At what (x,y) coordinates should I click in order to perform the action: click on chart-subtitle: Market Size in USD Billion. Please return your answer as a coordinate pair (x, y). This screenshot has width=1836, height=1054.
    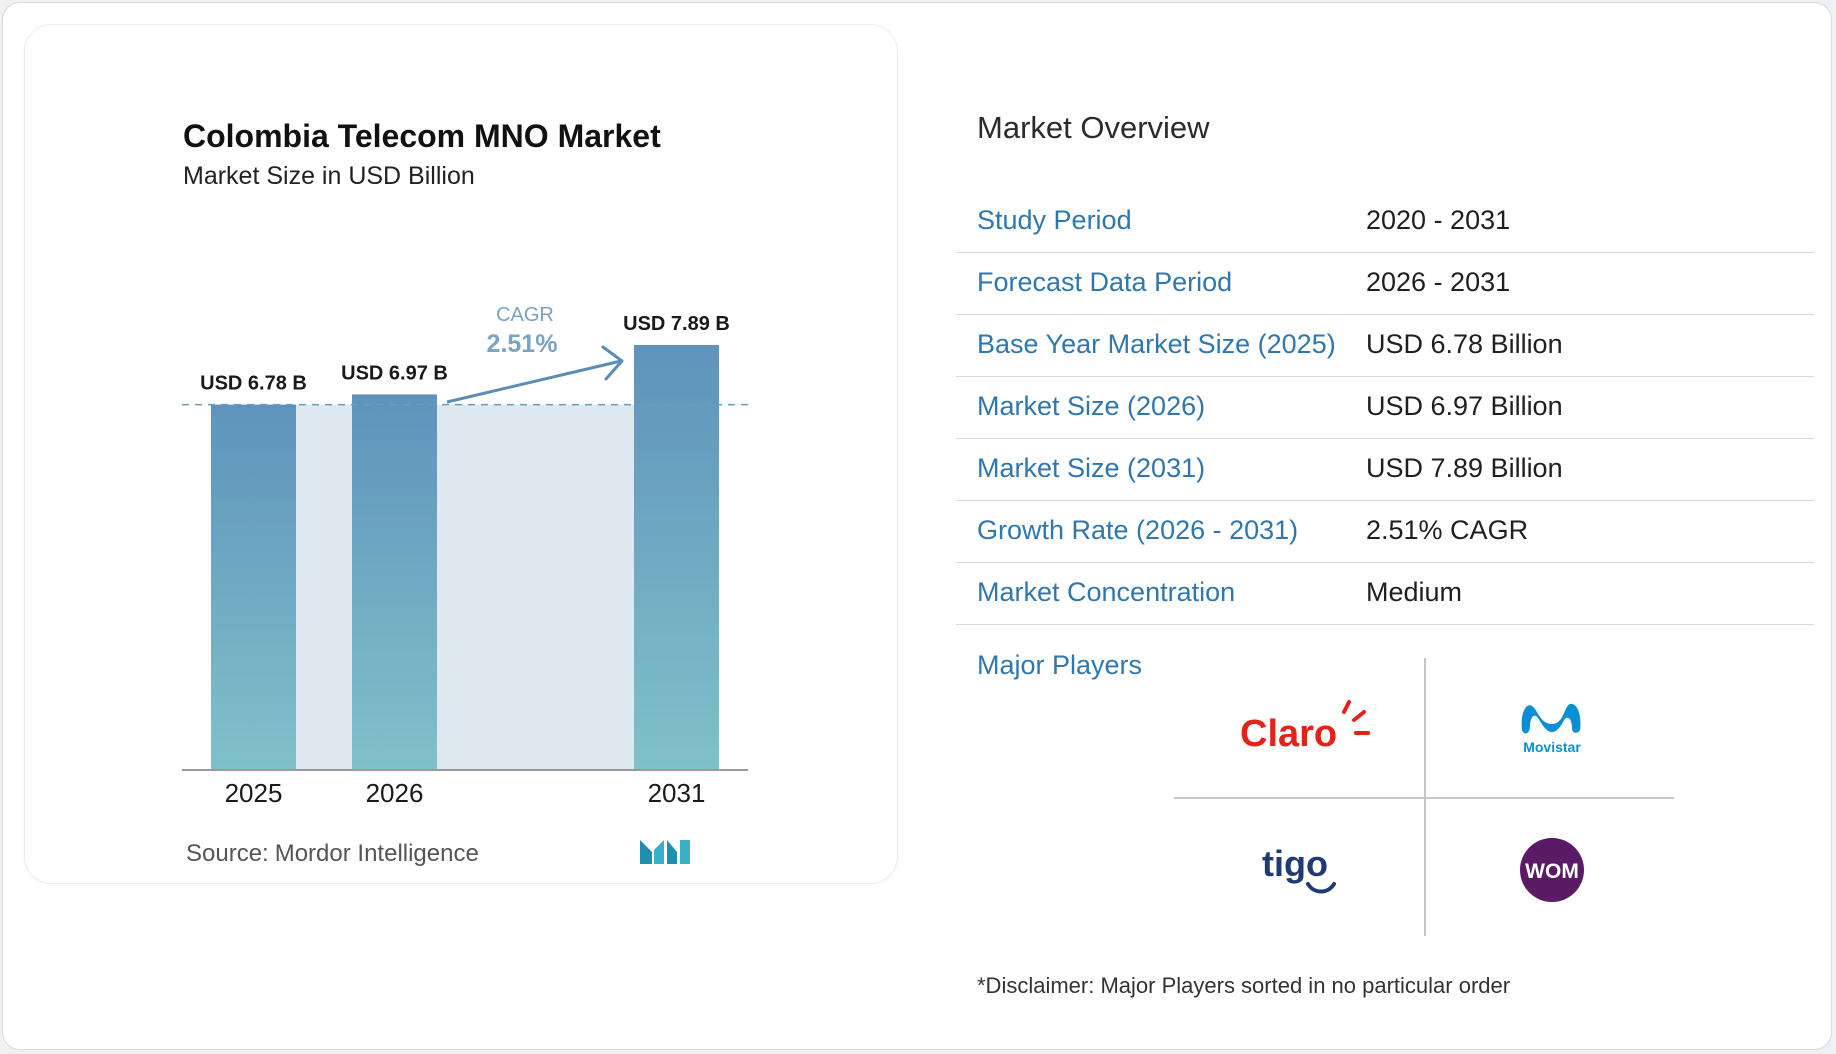
    Looking at the image, I should click on (329, 176).